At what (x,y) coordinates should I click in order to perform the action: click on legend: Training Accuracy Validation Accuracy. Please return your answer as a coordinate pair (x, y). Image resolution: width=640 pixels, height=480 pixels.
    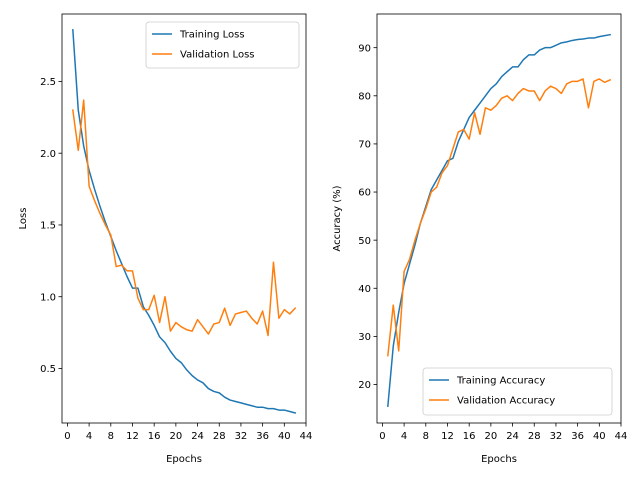
    Looking at the image, I should click on (517, 391).